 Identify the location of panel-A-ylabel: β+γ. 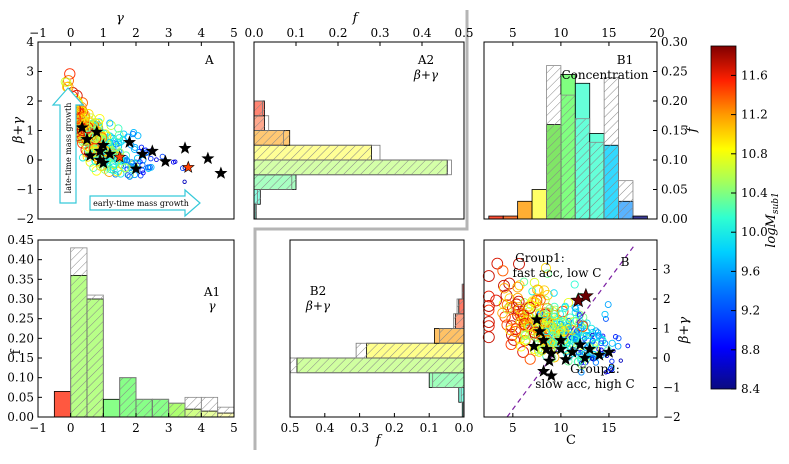
(18, 130).